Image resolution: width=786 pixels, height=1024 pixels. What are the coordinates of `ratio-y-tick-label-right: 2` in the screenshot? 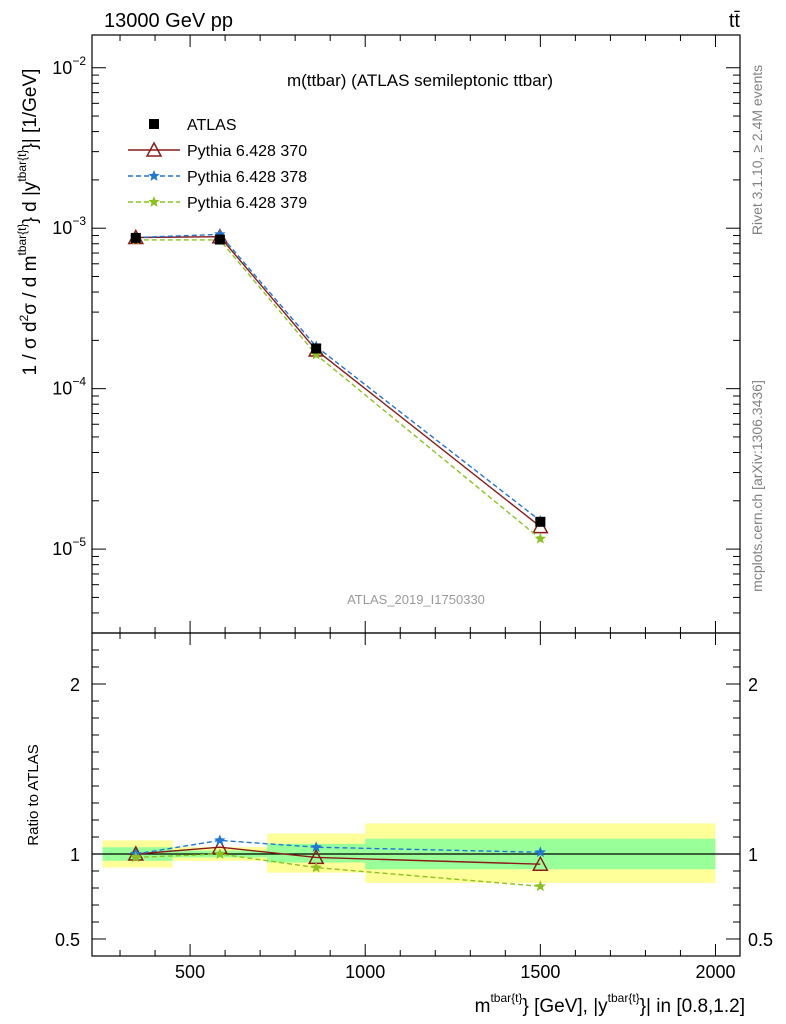 It's located at (753, 685).